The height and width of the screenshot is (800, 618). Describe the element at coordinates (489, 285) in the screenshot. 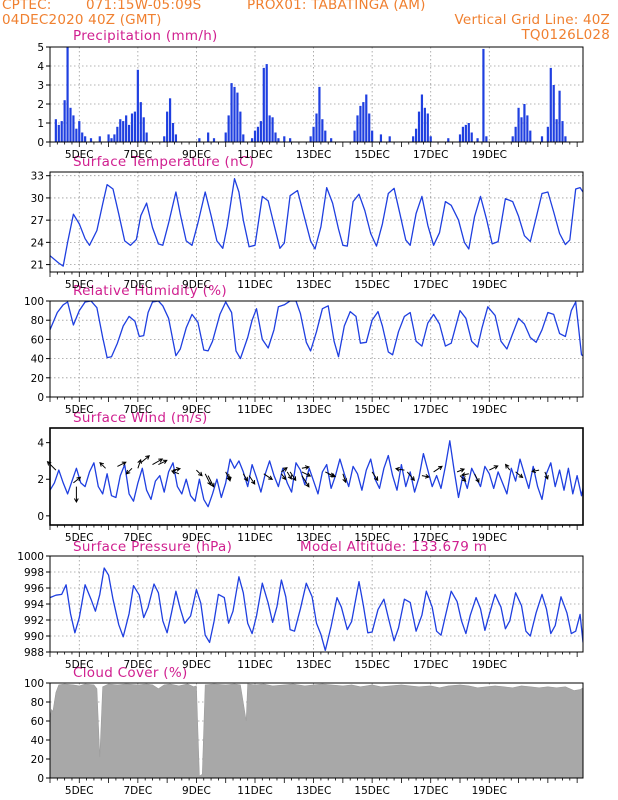

I see `temp-xtick-label: 19DEC` at that location.